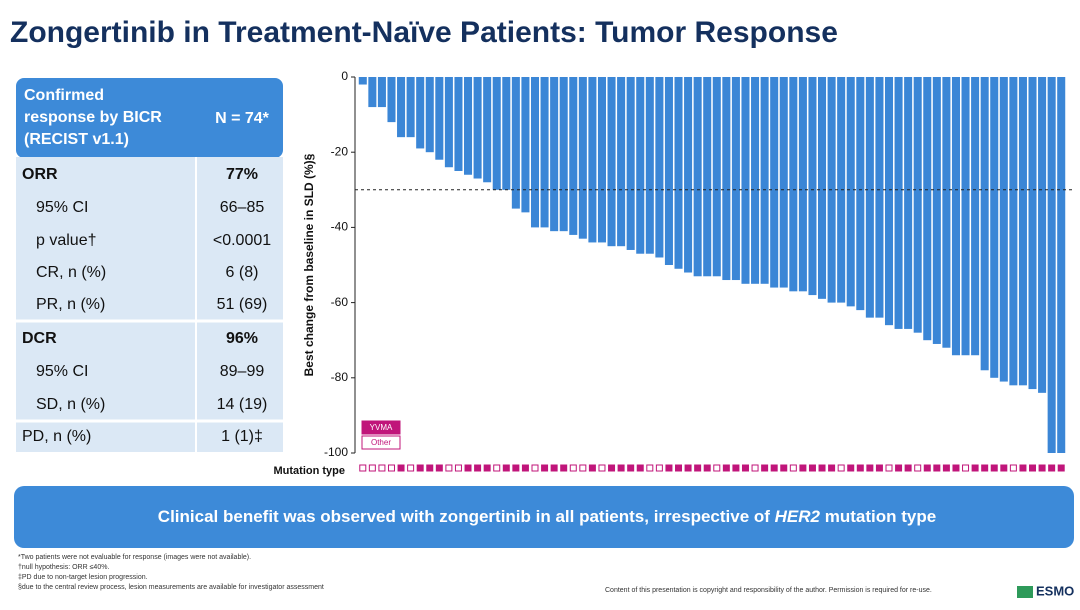 This screenshot has width=1080, height=610. I want to click on table-row-label: PD, n (%), so click(56, 436).